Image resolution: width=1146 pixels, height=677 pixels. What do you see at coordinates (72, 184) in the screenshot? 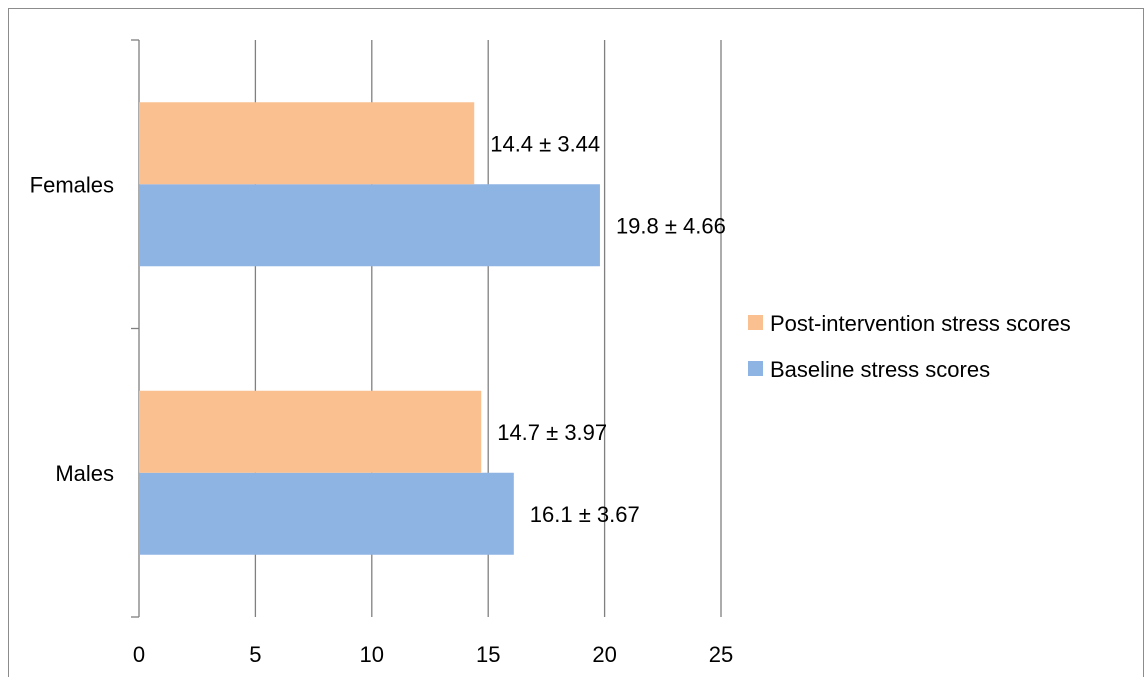
I see `y-category-label: Females` at bounding box center [72, 184].